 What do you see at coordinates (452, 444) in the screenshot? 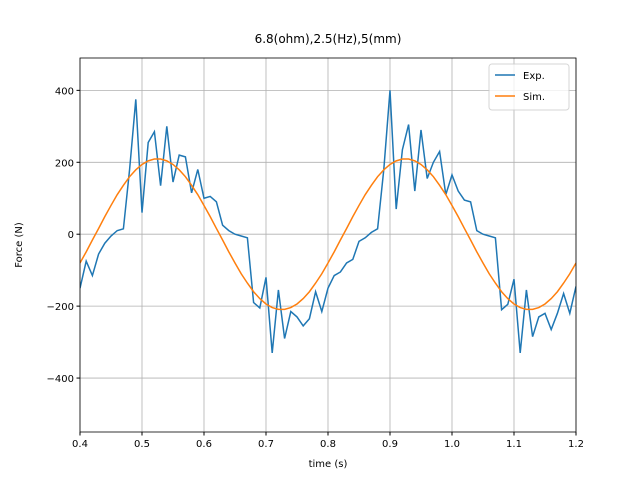
I see `x-tick-label: 1.0` at bounding box center [452, 444].